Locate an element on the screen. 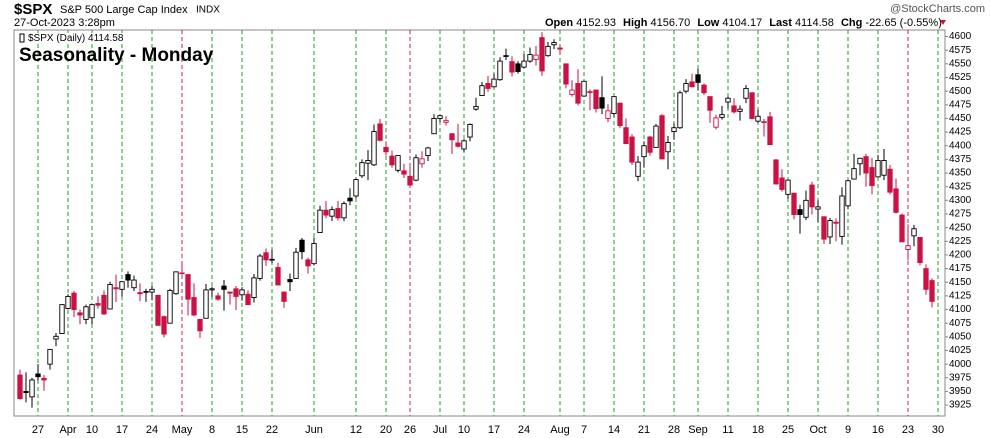  quote-value: (-0.55%) is located at coordinates (921, 23).